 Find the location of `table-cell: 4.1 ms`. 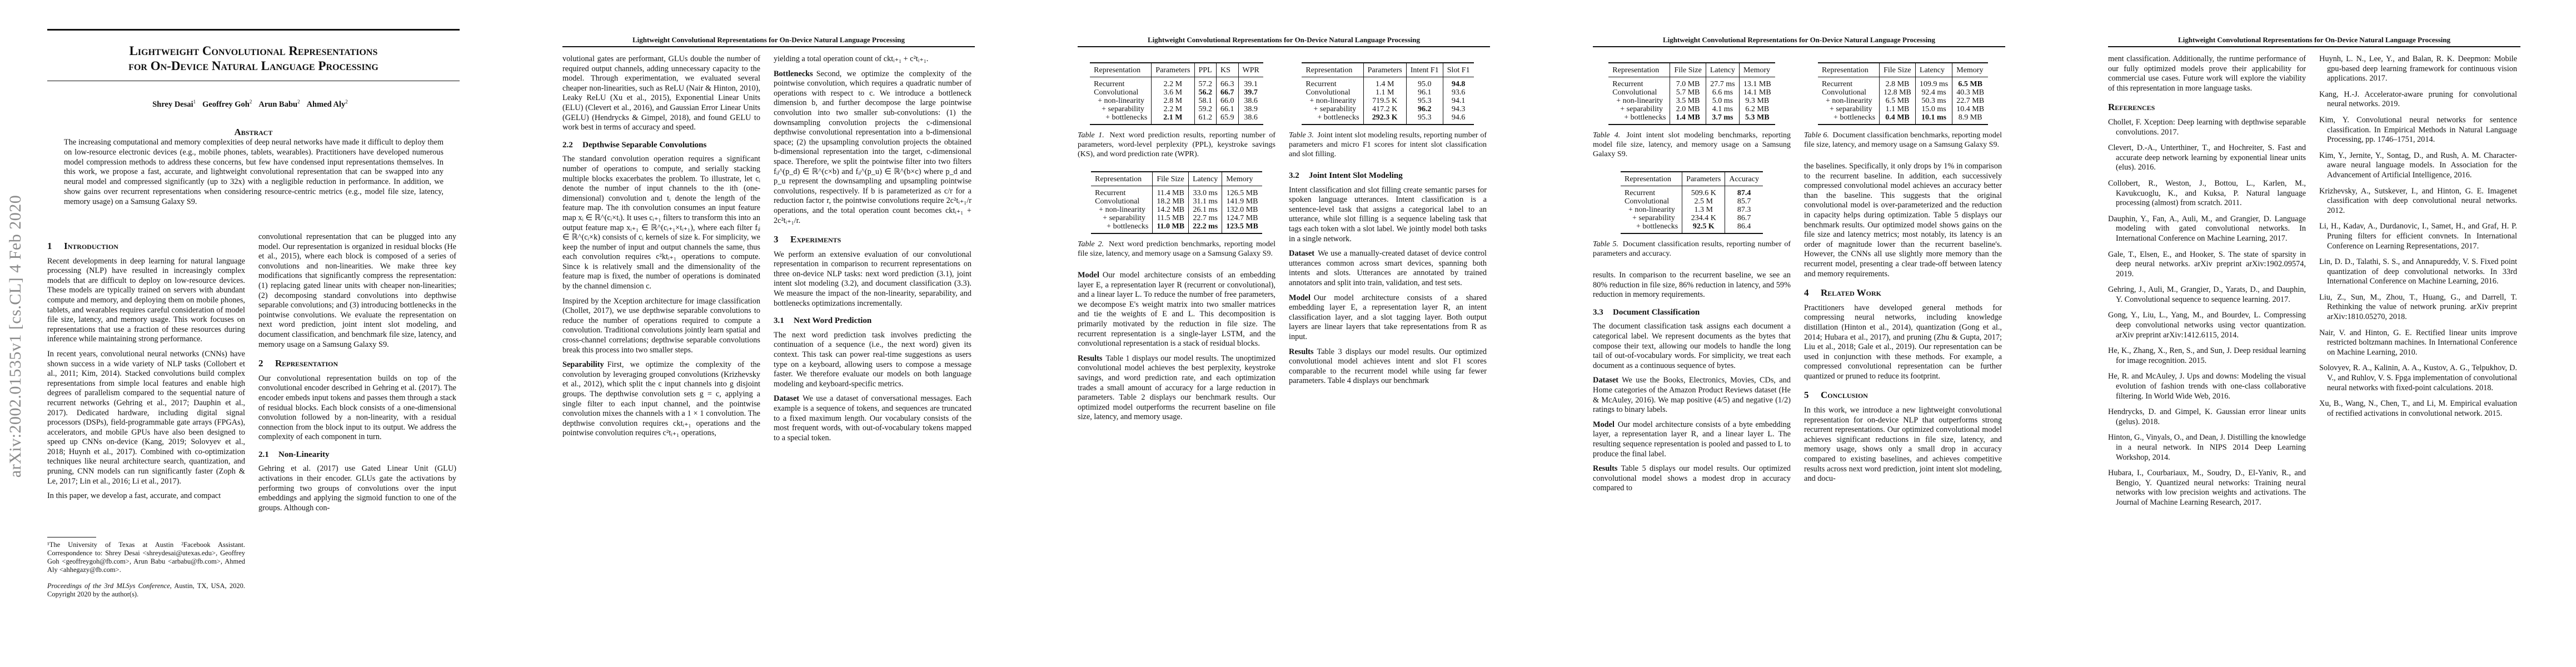

table-cell: 4.1 ms is located at coordinates (1722, 109).